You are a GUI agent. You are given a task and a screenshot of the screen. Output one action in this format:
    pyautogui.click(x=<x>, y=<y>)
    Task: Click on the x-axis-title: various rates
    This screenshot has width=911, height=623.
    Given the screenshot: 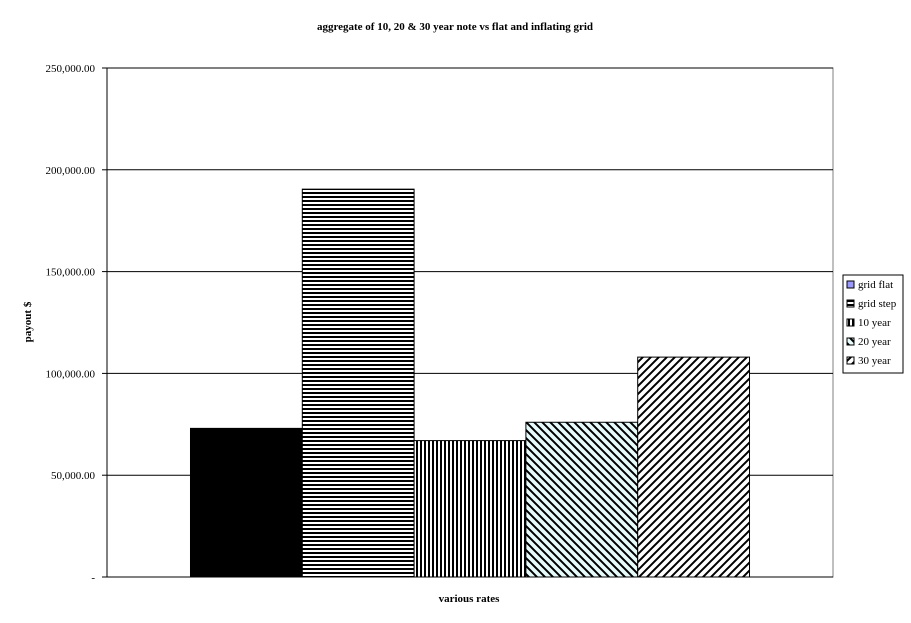 What is the action you would take?
    pyautogui.click(x=470, y=599)
    